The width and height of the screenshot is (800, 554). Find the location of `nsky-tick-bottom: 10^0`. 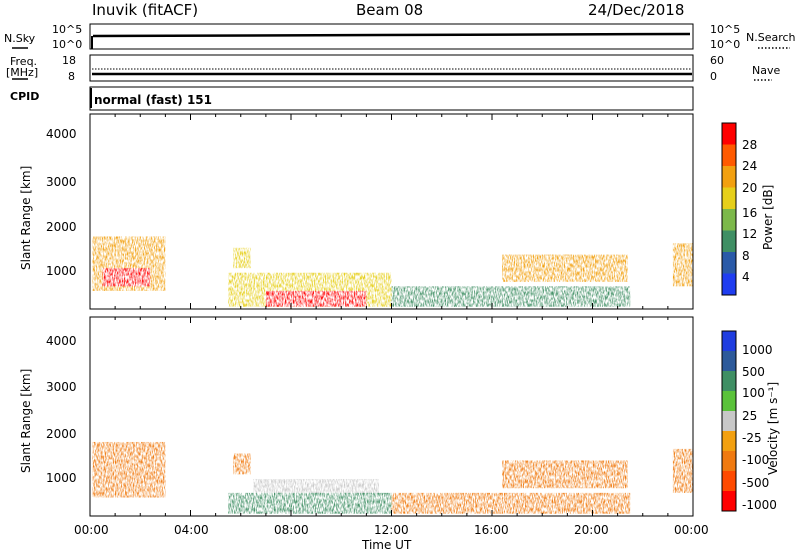

nsky-tick-bottom: 10^0 is located at coordinates (67, 44).